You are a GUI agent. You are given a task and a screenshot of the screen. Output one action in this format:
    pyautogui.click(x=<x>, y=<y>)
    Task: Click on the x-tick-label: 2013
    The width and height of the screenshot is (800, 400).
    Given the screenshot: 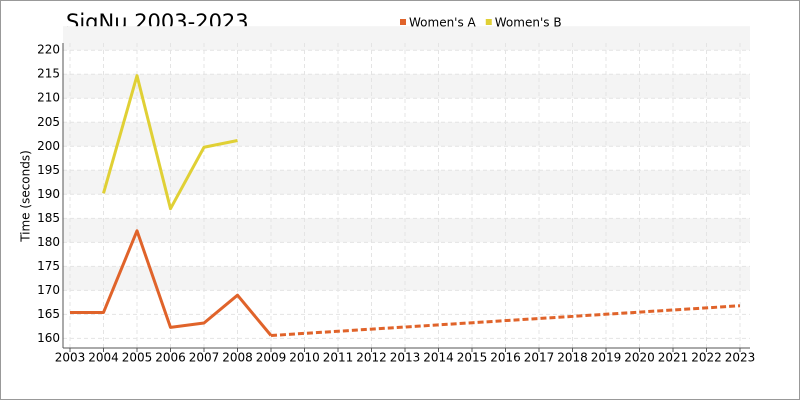 What is the action you would take?
    pyautogui.click(x=405, y=358)
    